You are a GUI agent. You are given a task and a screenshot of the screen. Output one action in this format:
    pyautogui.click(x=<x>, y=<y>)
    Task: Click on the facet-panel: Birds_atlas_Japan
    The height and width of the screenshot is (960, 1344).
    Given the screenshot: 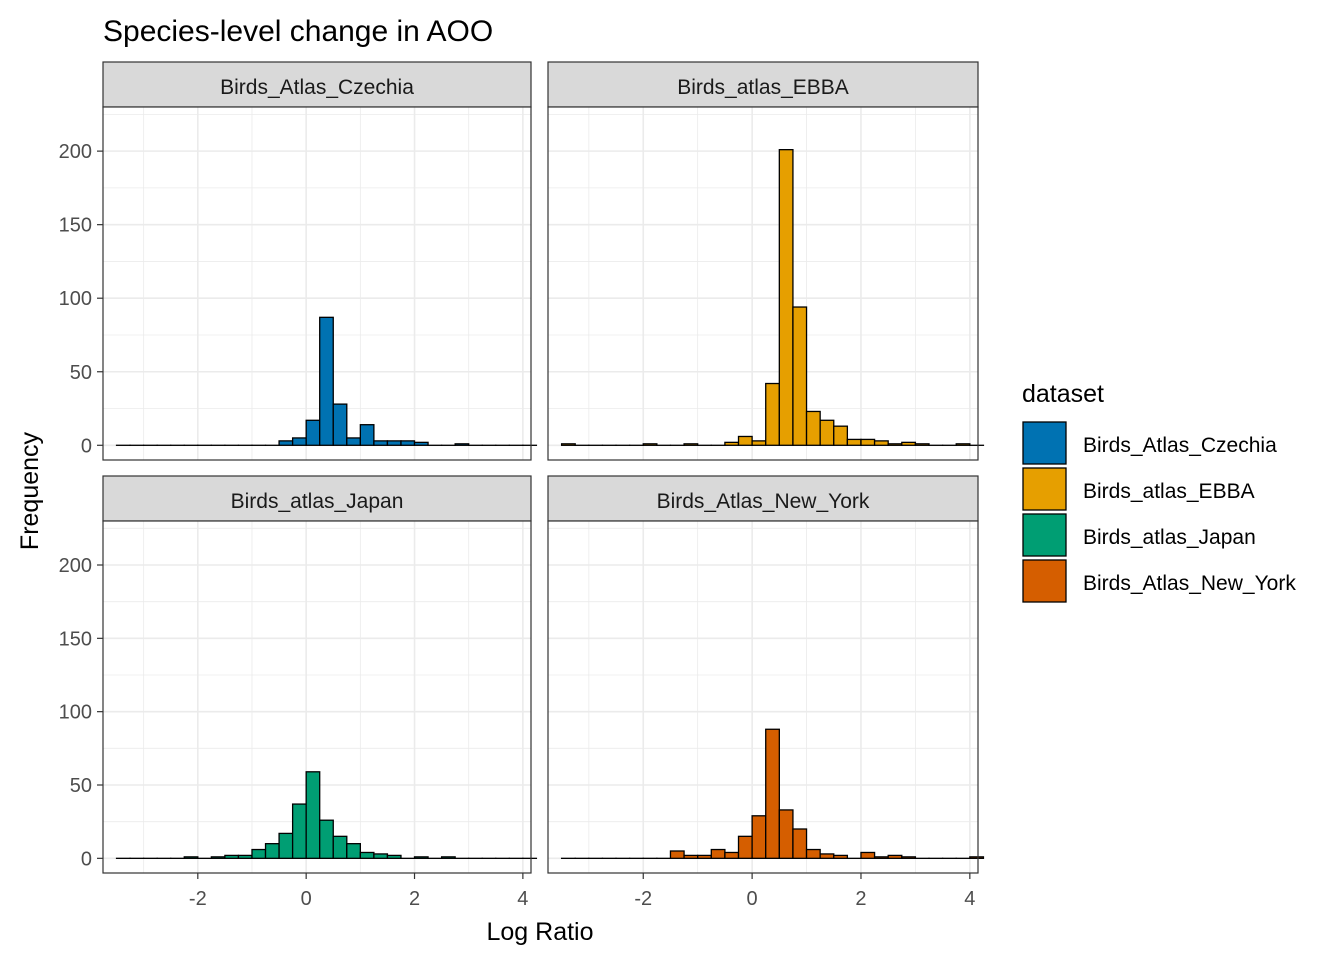 What is the action you would take?
    pyautogui.click(x=320, y=674)
    